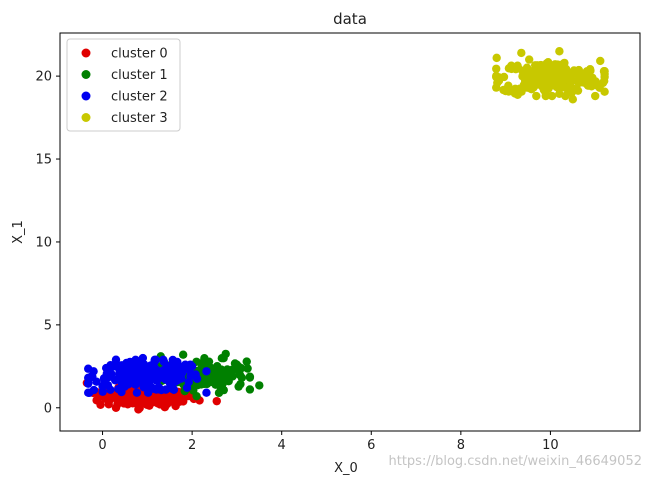 Image resolution: width=650 pixels, height=486 pixels. Describe the element at coordinates (350, 19) in the screenshot. I see `chart-title: data` at that location.